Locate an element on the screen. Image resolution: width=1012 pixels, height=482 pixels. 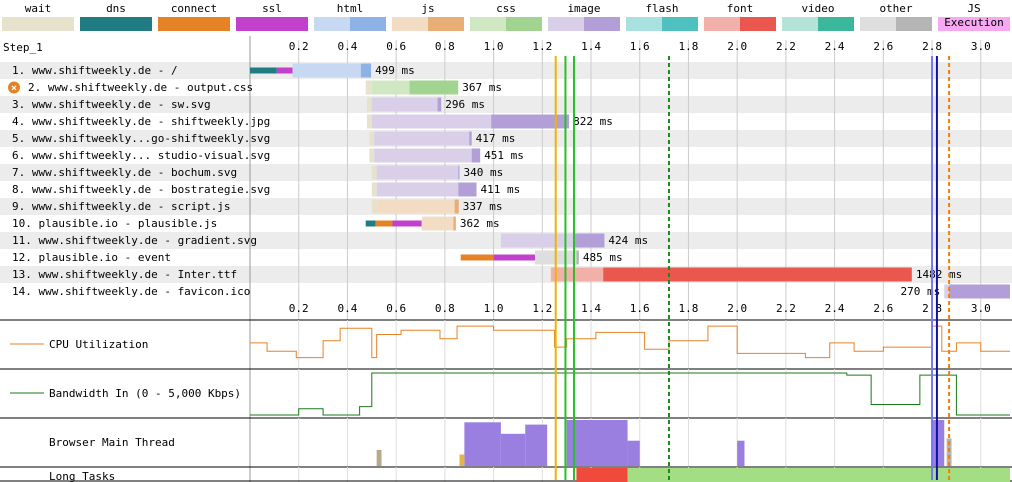
x-tick-label: 1.2 is located at coordinates (542, 46).